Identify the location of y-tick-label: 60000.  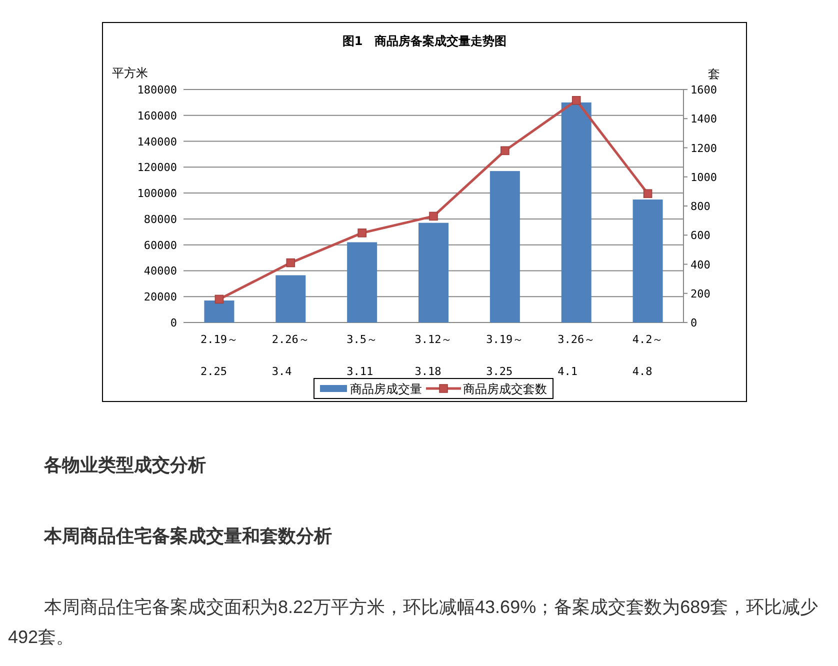
(160, 245).